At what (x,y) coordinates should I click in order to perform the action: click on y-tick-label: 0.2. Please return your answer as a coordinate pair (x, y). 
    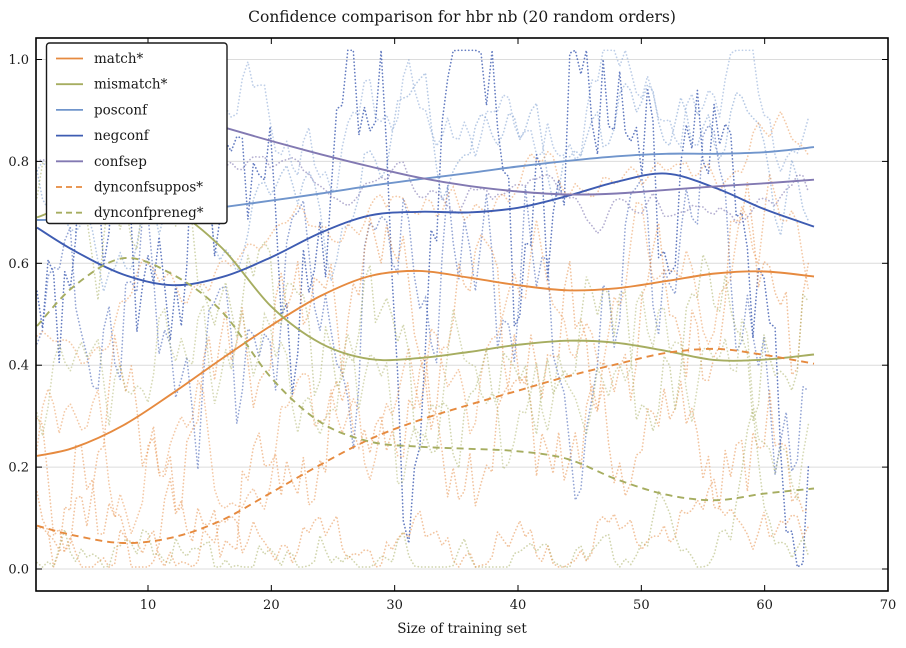
    Looking at the image, I should click on (18, 468).